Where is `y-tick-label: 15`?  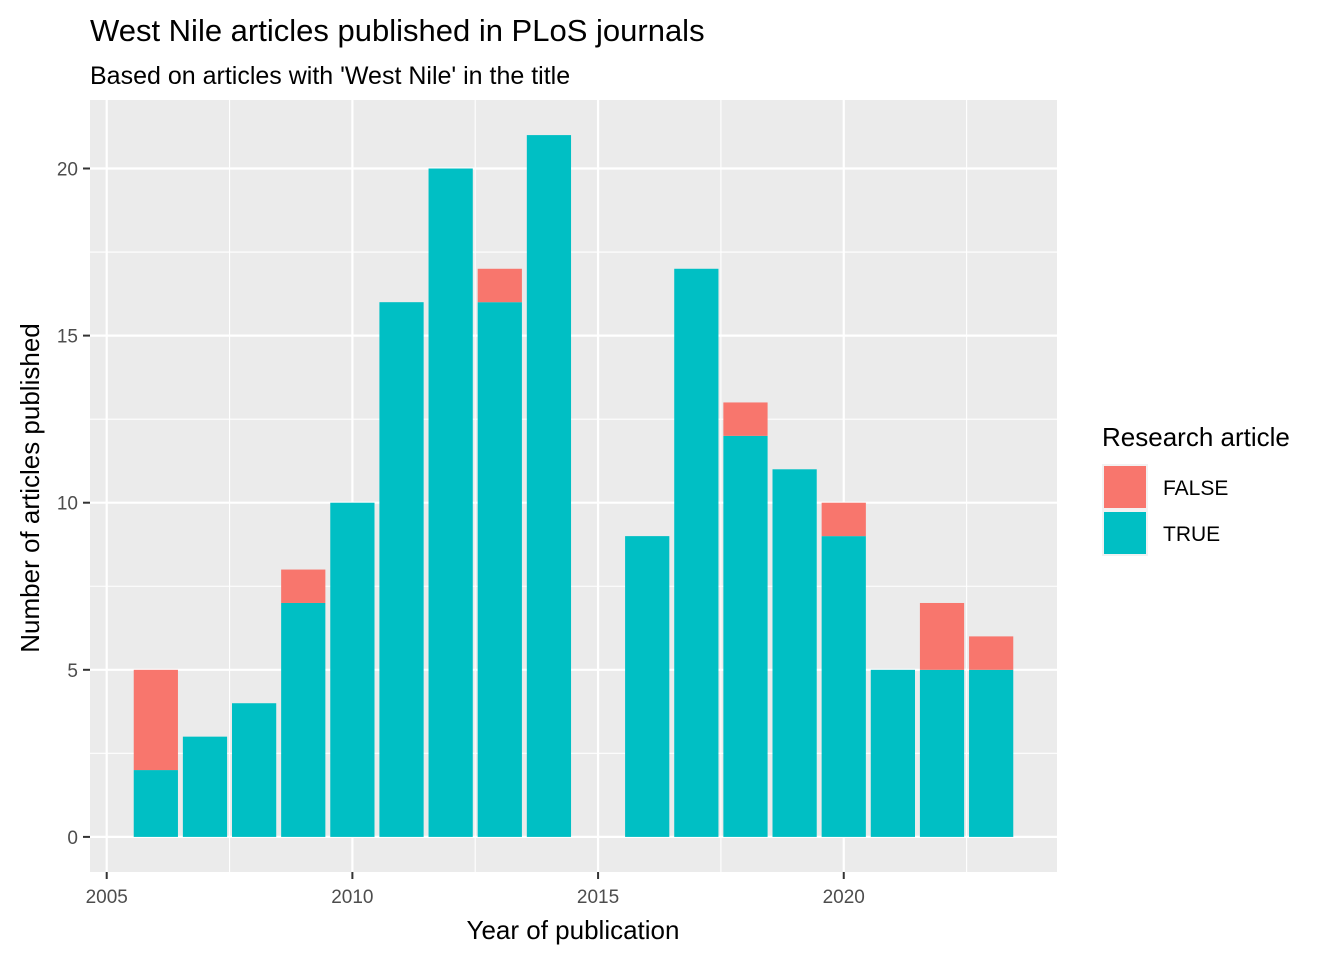
y-tick-label: 15 is located at coordinates (67, 337).